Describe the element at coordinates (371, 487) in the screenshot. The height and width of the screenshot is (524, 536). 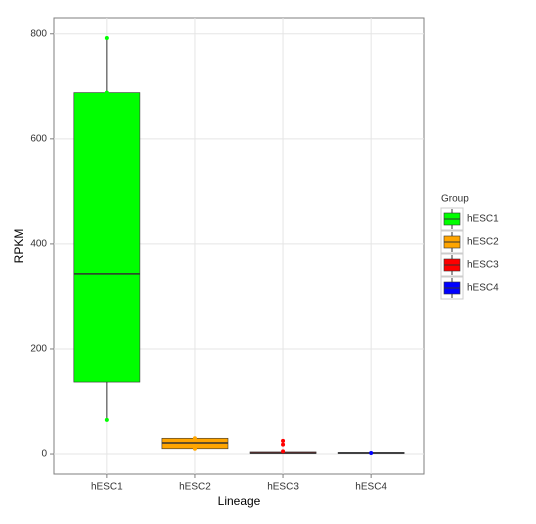
I see `x-tick-label: hESC4` at that location.